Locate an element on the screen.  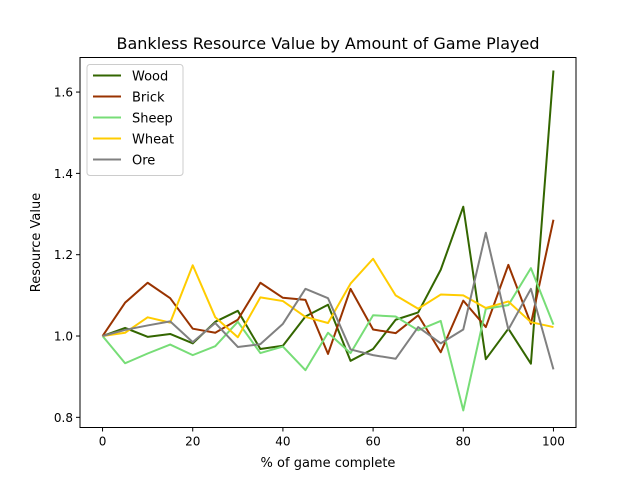
x-axis: 0 20 40 60 80 100 is located at coordinates (332, 438).